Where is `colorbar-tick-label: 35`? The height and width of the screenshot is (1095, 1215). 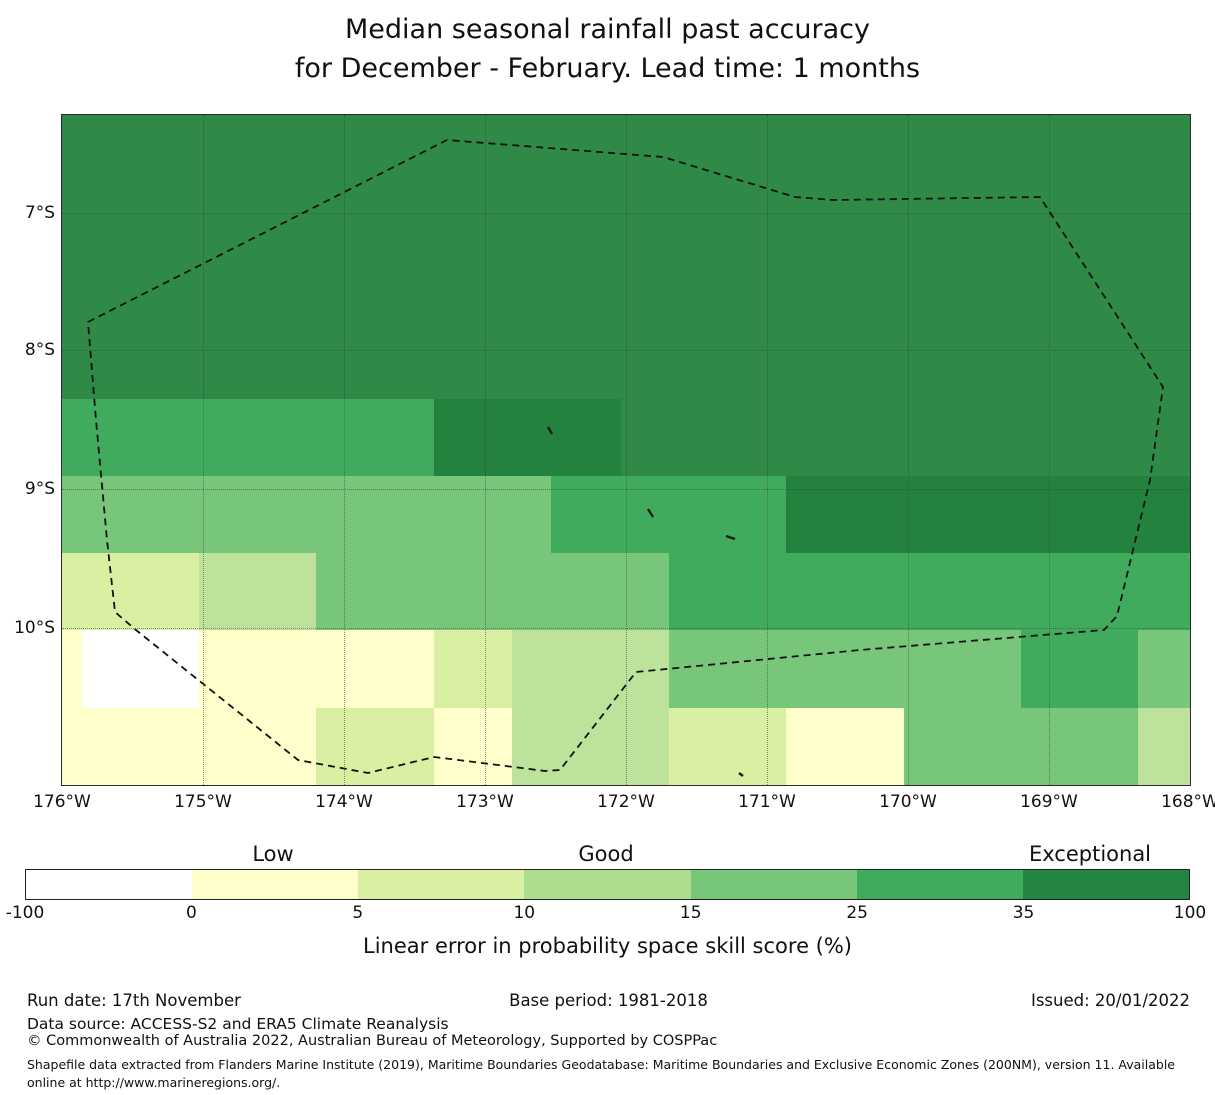
colorbar-tick-label: 35 is located at coordinates (1023, 913).